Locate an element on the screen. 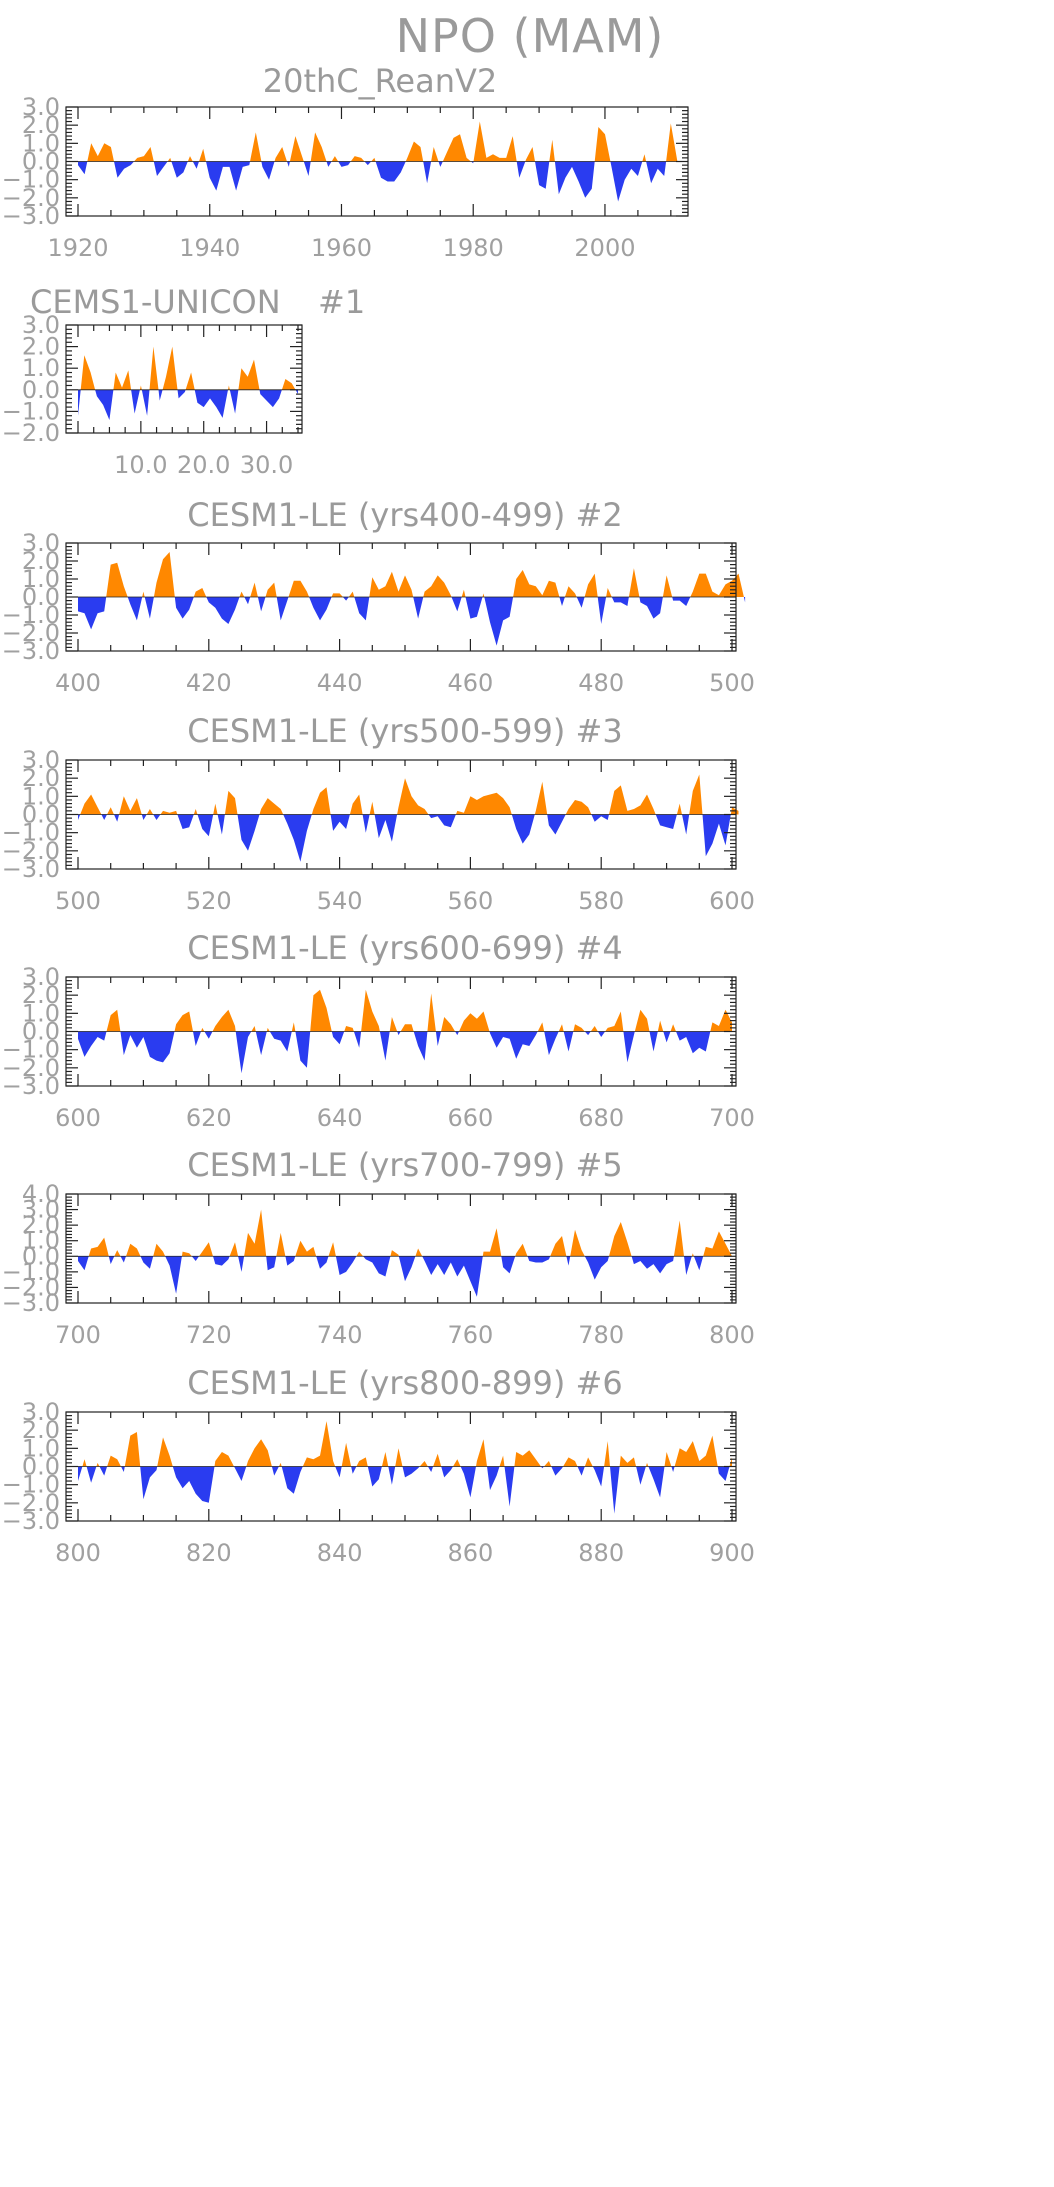 Image resolution: width=1054 pixels, height=2187 pixels. x-tick-label: 880 is located at coordinates (601, 1553).